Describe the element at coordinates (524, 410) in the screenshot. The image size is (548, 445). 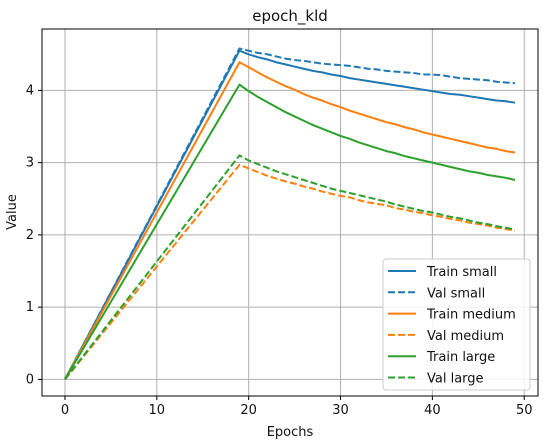
I see `x-tick-label: 50` at that location.